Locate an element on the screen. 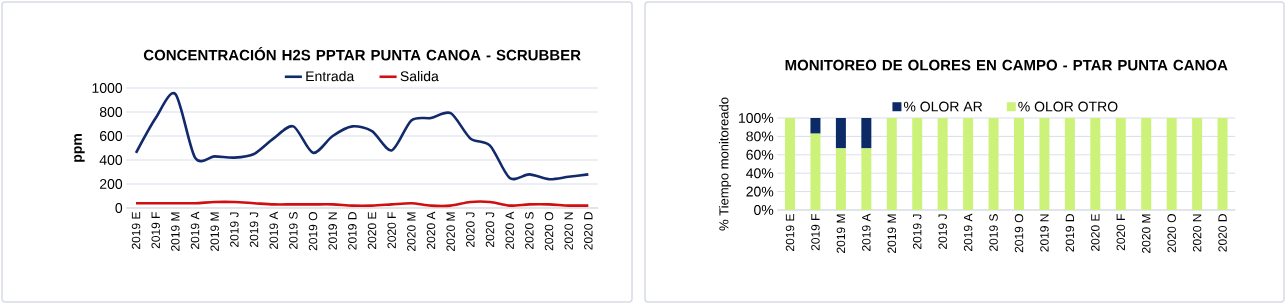  y-tick-label: 800 is located at coordinates (111, 112).